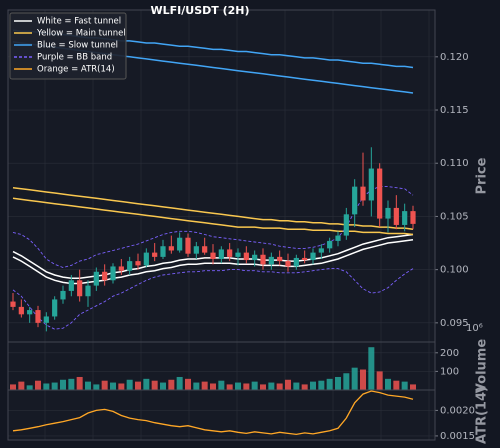 The height and width of the screenshot is (448, 500). What do you see at coordinates (454, 270) in the screenshot?
I see `y-tick-label: 0.100` at bounding box center [454, 270].